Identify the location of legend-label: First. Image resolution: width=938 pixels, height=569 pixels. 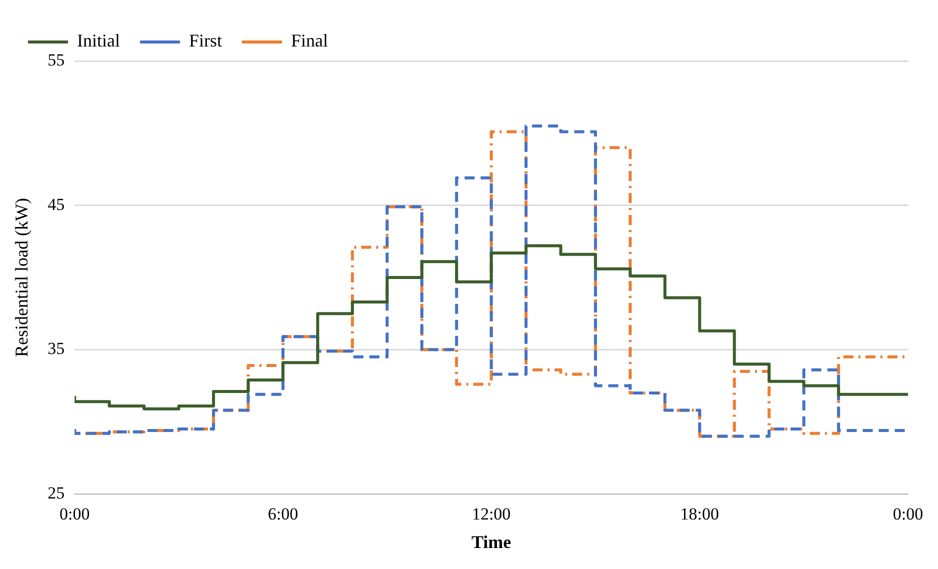
(205, 40).